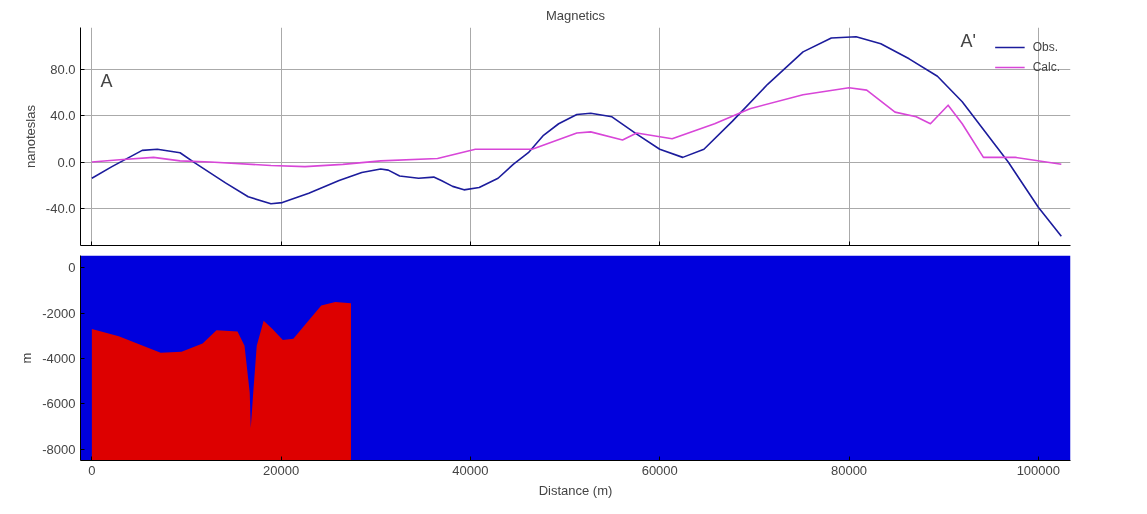  What do you see at coordinates (59, 313) in the screenshot?
I see `y-tick-label: -2000` at bounding box center [59, 313].